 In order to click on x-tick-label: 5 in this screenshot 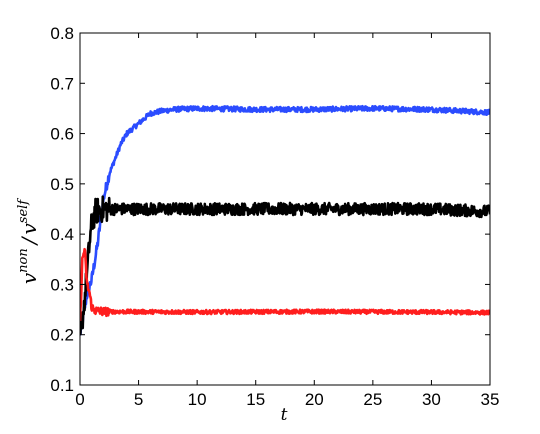, I will do `click(138, 399)`.